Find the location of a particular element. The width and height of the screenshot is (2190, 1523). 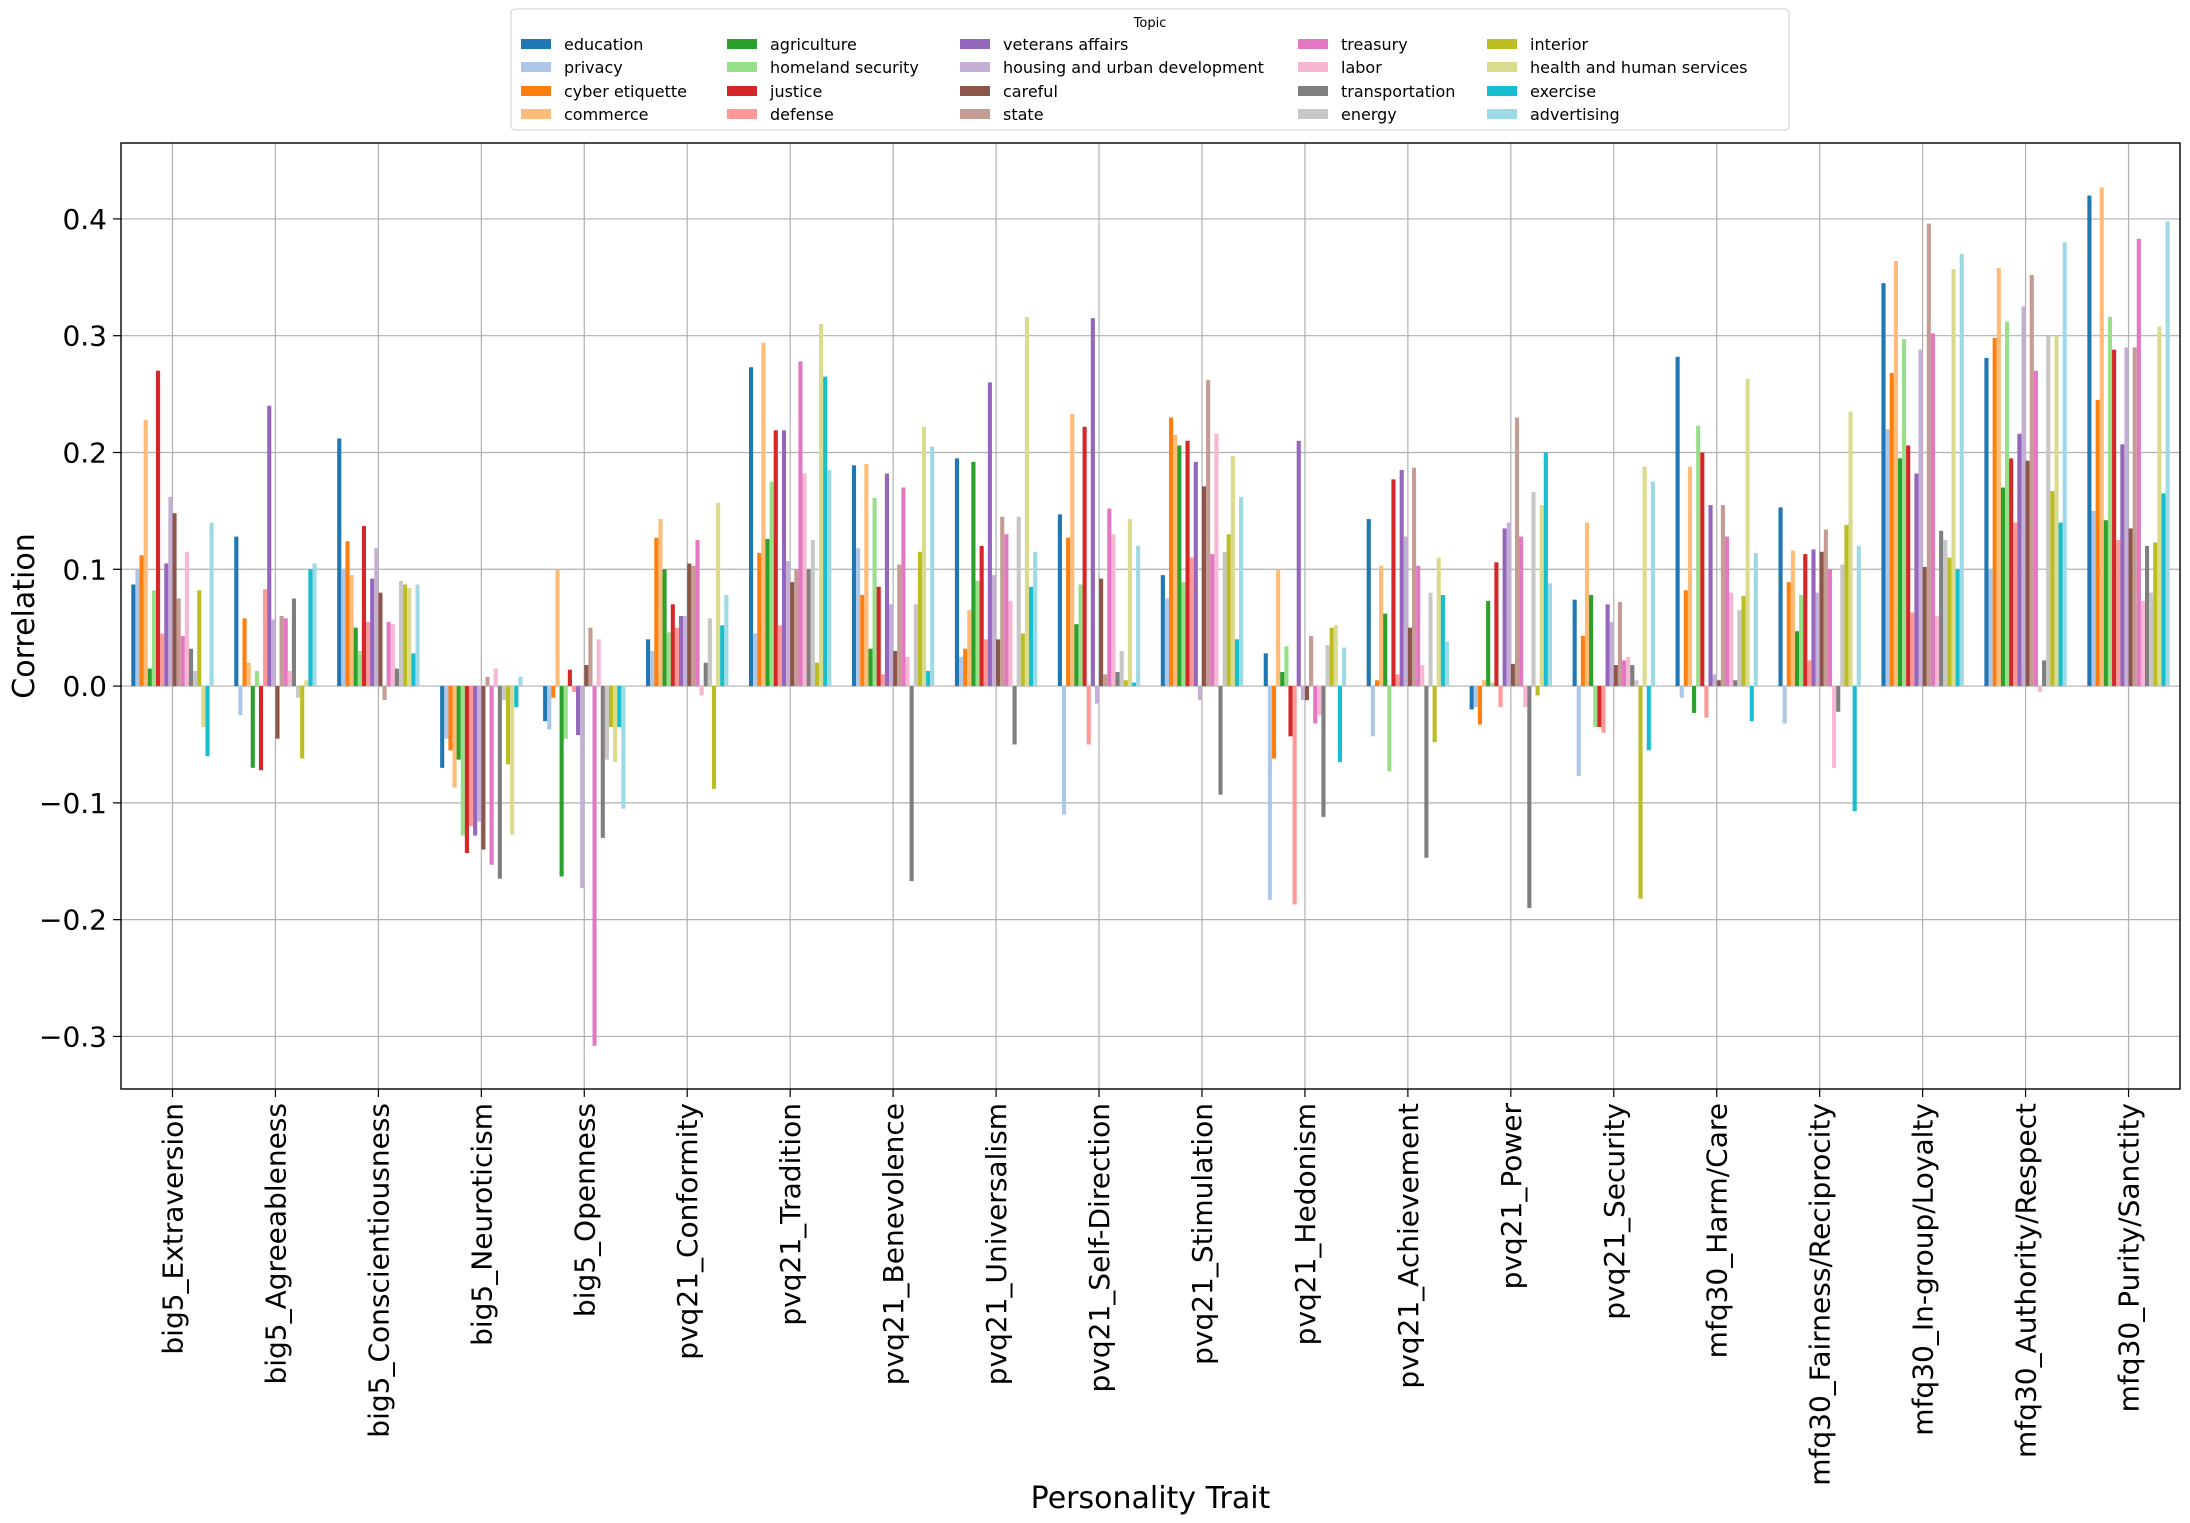

y-tick-label: 0.0 is located at coordinates (84, 686).